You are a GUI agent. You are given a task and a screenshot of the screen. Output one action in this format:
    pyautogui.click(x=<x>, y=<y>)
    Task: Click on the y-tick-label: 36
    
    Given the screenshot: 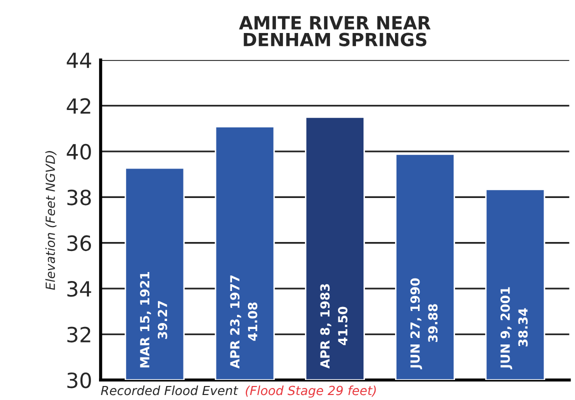 What is the action you would take?
    pyautogui.click(x=79, y=243)
    